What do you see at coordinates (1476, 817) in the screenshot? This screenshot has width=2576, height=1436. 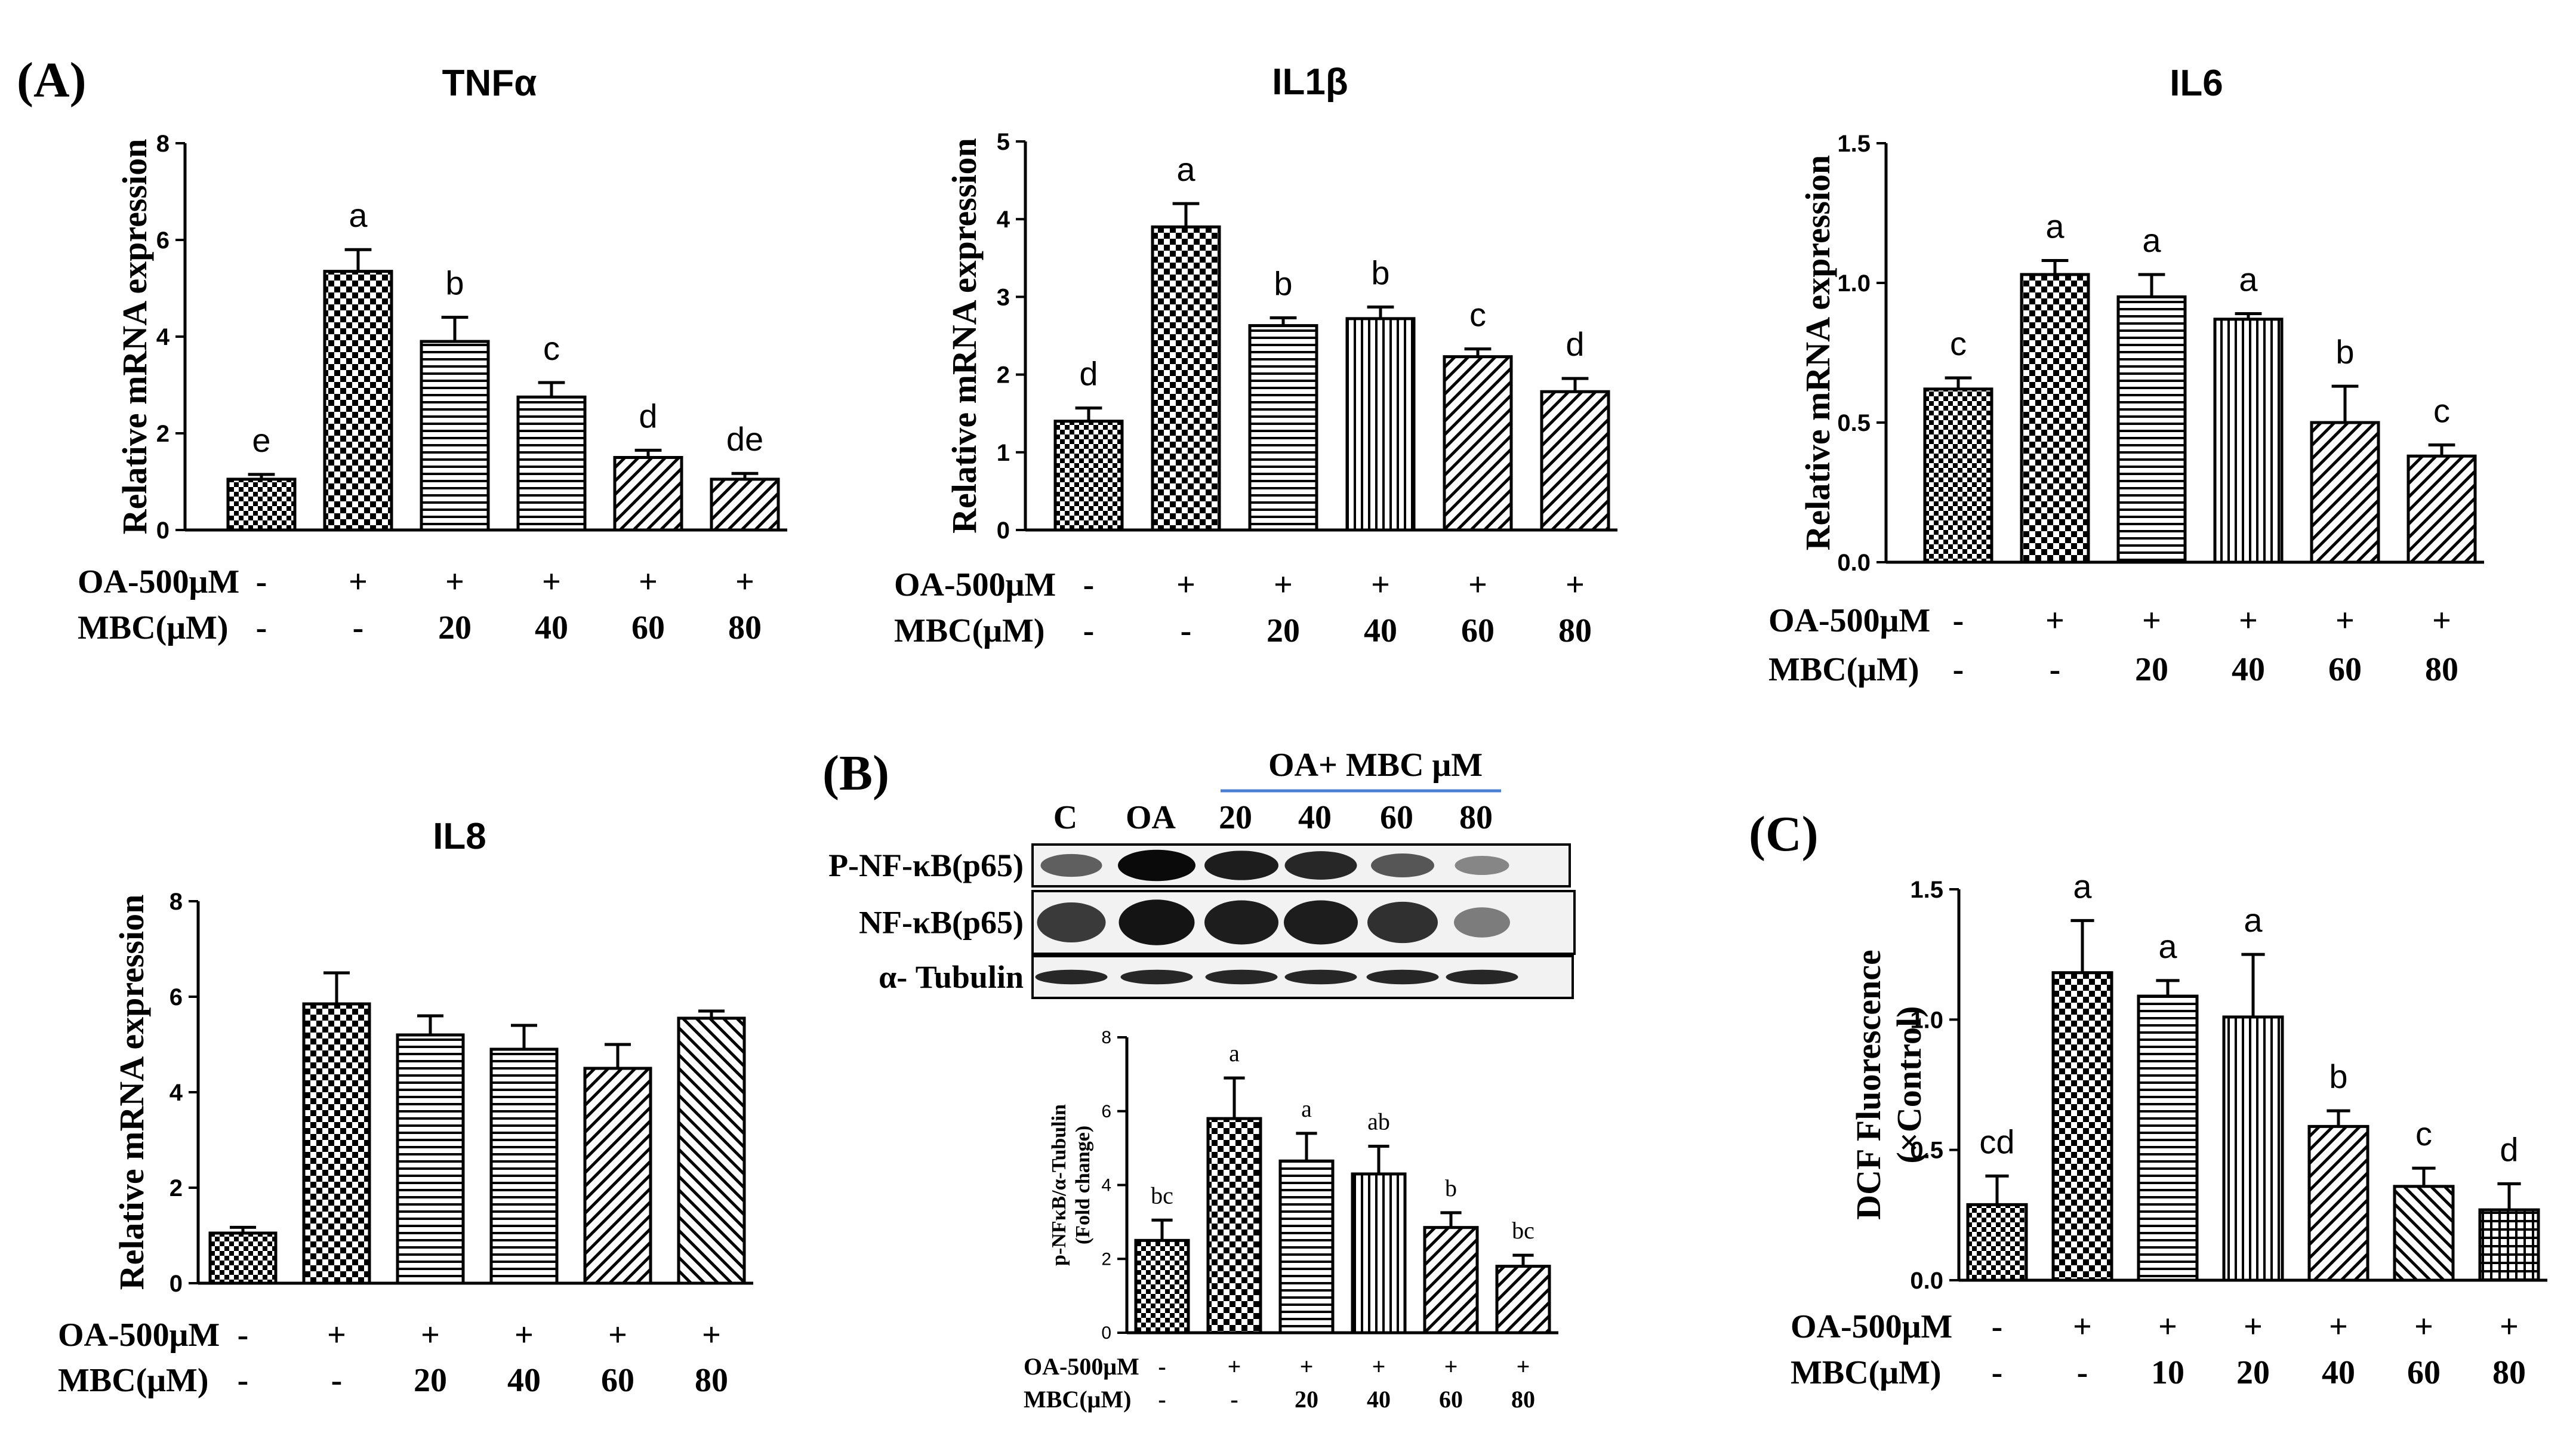 I see `blot-column-label: 80` at bounding box center [1476, 817].